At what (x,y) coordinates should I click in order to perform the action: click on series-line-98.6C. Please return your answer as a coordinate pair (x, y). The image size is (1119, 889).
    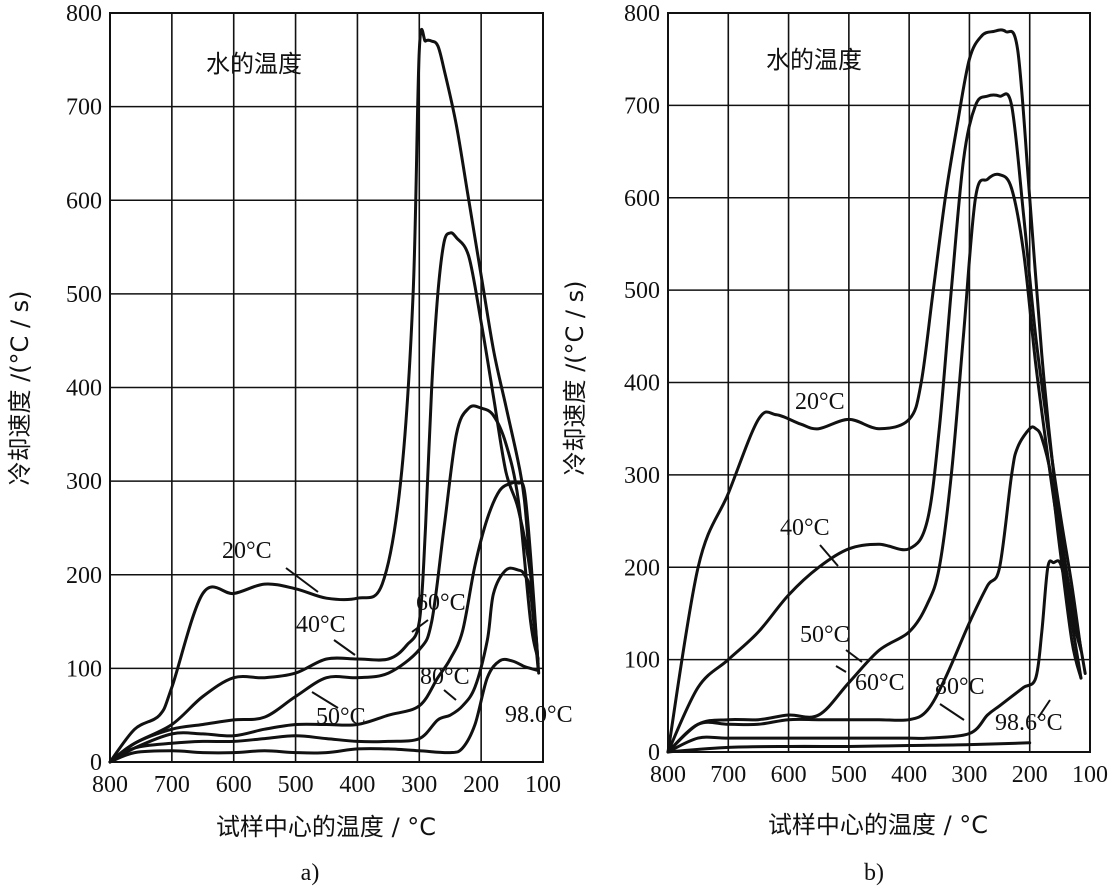
    Looking at the image, I should click on (849, 747).